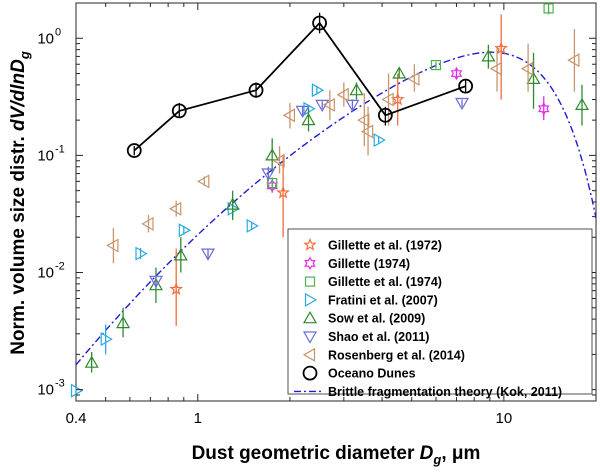 The width and height of the screenshot is (600, 474). What do you see at coordinates (369, 264) in the screenshot?
I see `legend-label: Gillette (1974)` at bounding box center [369, 264].